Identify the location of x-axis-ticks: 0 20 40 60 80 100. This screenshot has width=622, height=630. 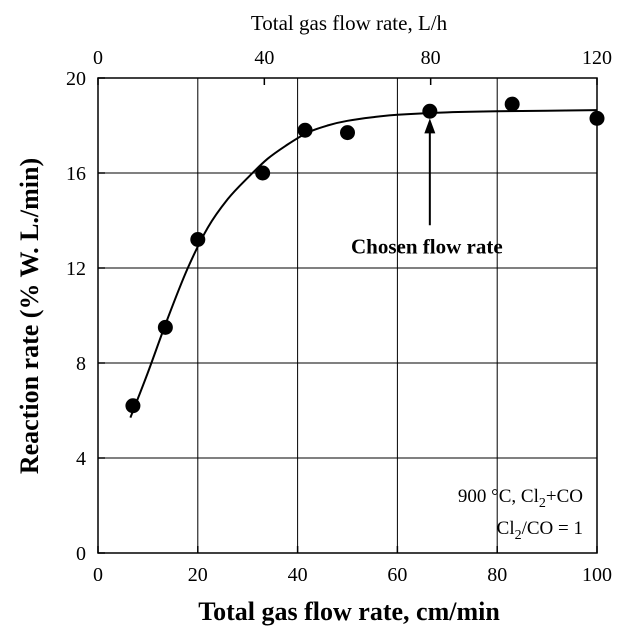
(352, 566).